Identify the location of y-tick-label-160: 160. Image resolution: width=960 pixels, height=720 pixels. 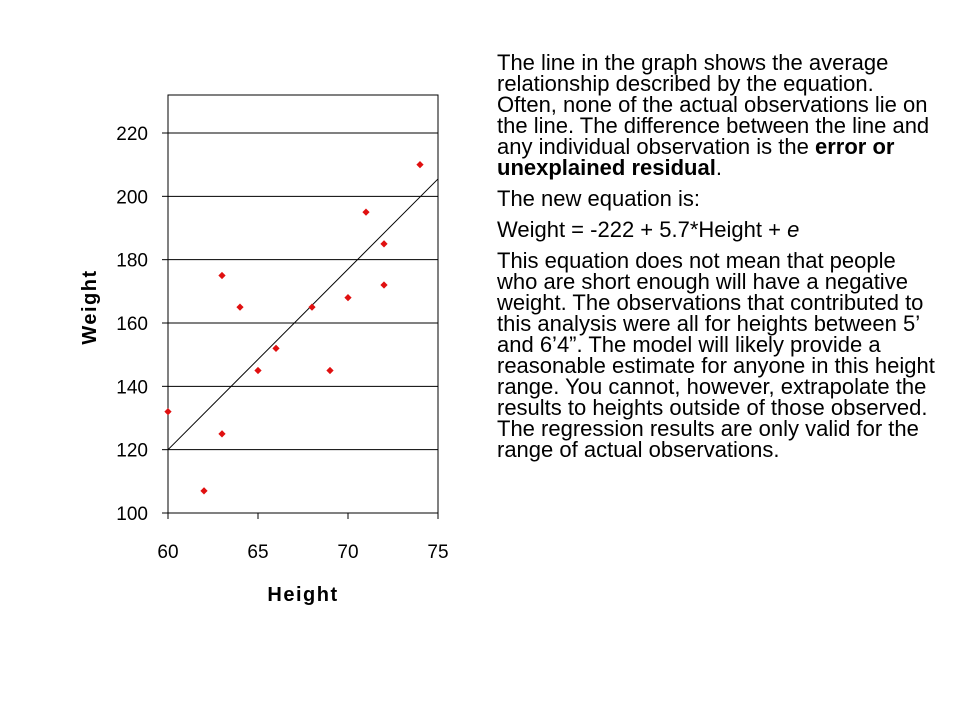
(132, 324).